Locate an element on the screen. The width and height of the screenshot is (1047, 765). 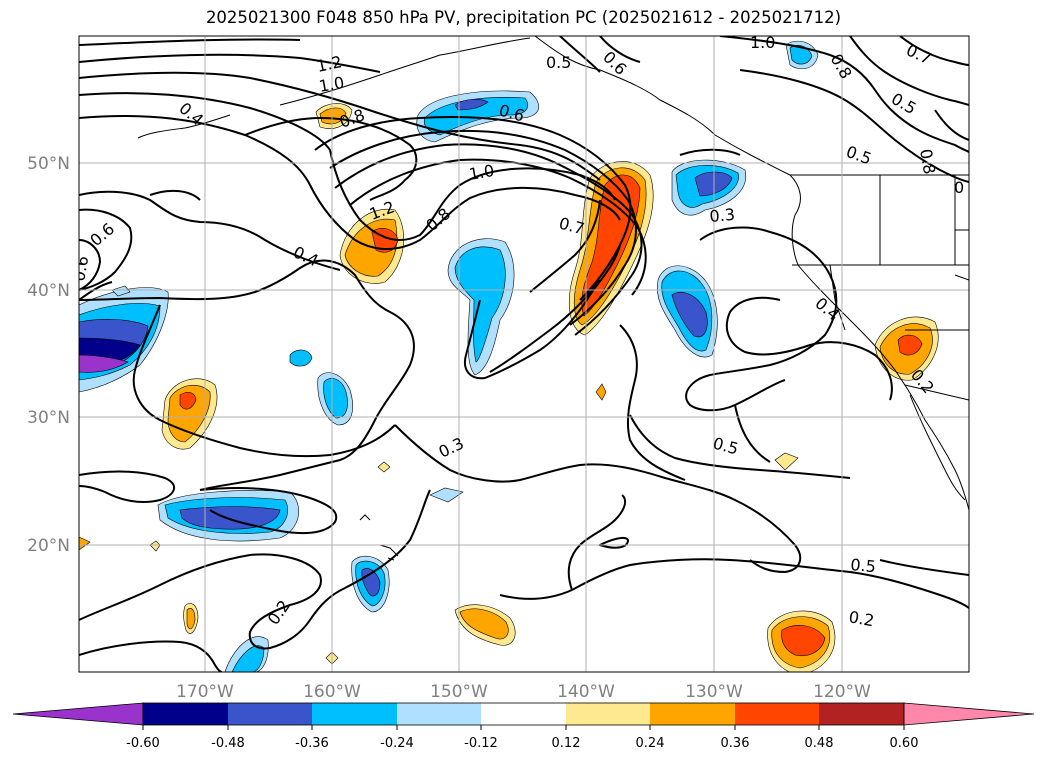
lon-tick-labels: 170°W 160°W 150°W 140°W 130°W 120°W is located at coordinates (523, 692).